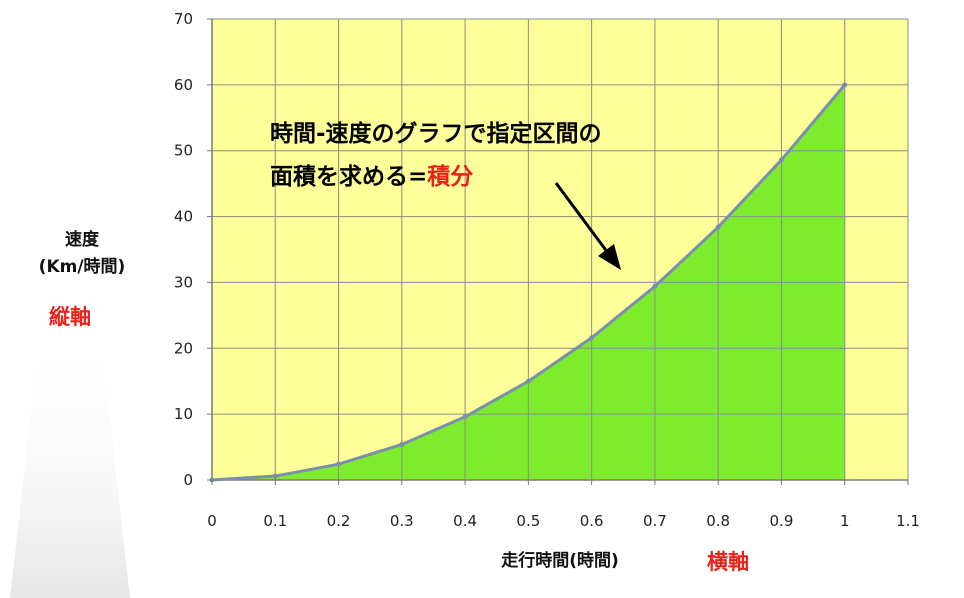  Describe the element at coordinates (70, 464) in the screenshot. I see `left-decoration` at that location.